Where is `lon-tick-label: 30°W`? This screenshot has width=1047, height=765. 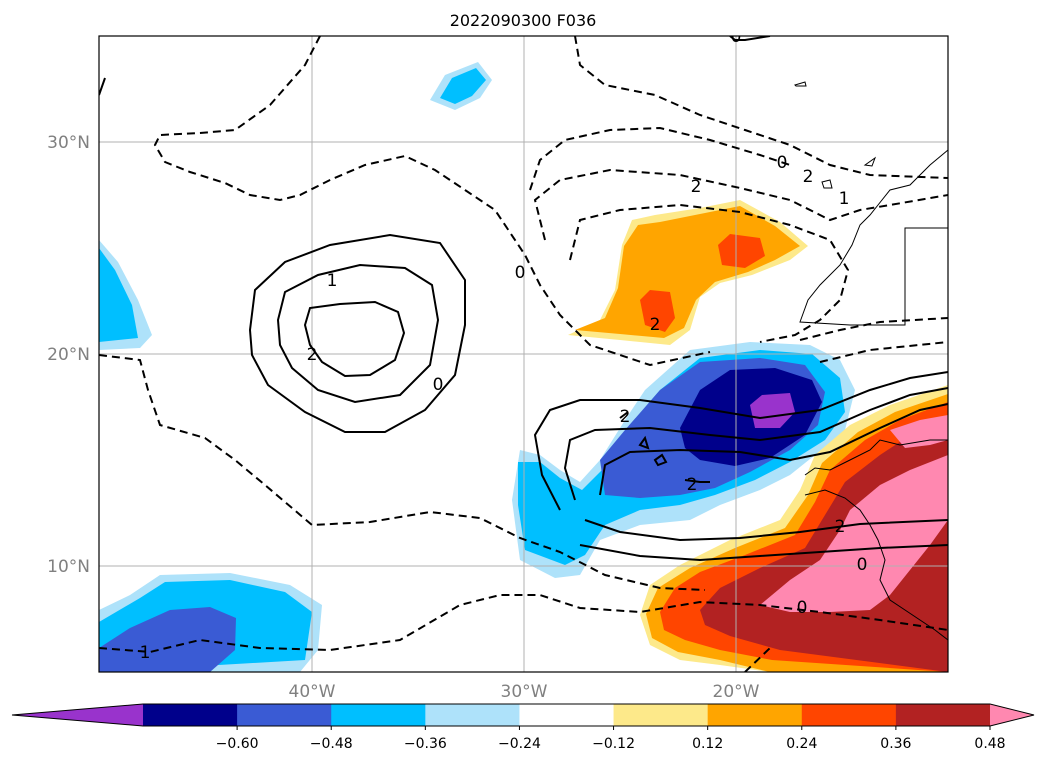 lon-tick-label: 30°W is located at coordinates (524, 692).